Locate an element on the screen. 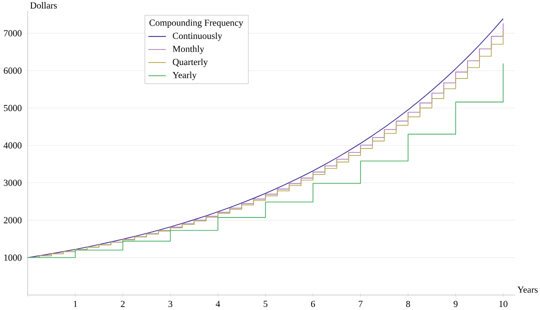  x-tick-label: 3 is located at coordinates (170, 303).